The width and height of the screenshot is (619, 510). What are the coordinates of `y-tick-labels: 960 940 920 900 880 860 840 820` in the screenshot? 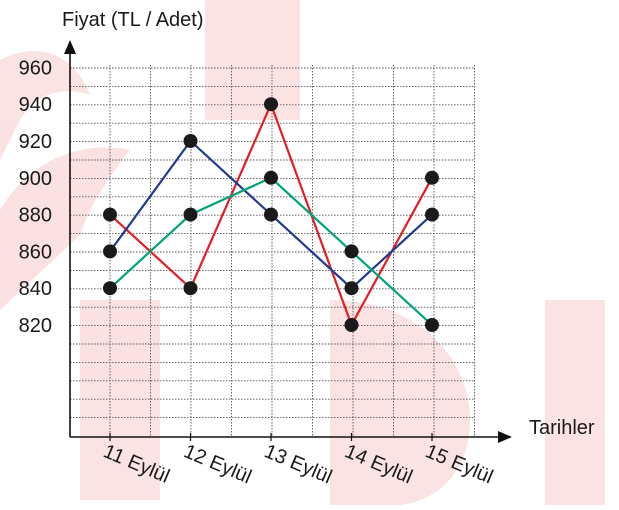 It's located at (35, 197).